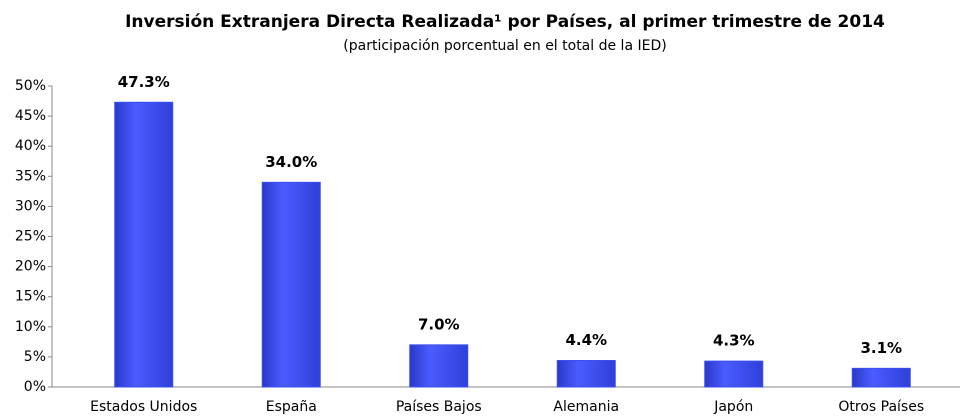 The height and width of the screenshot is (417, 966). Describe the element at coordinates (586, 407) in the screenshot. I see `x-tick-label: Alemania` at that location.